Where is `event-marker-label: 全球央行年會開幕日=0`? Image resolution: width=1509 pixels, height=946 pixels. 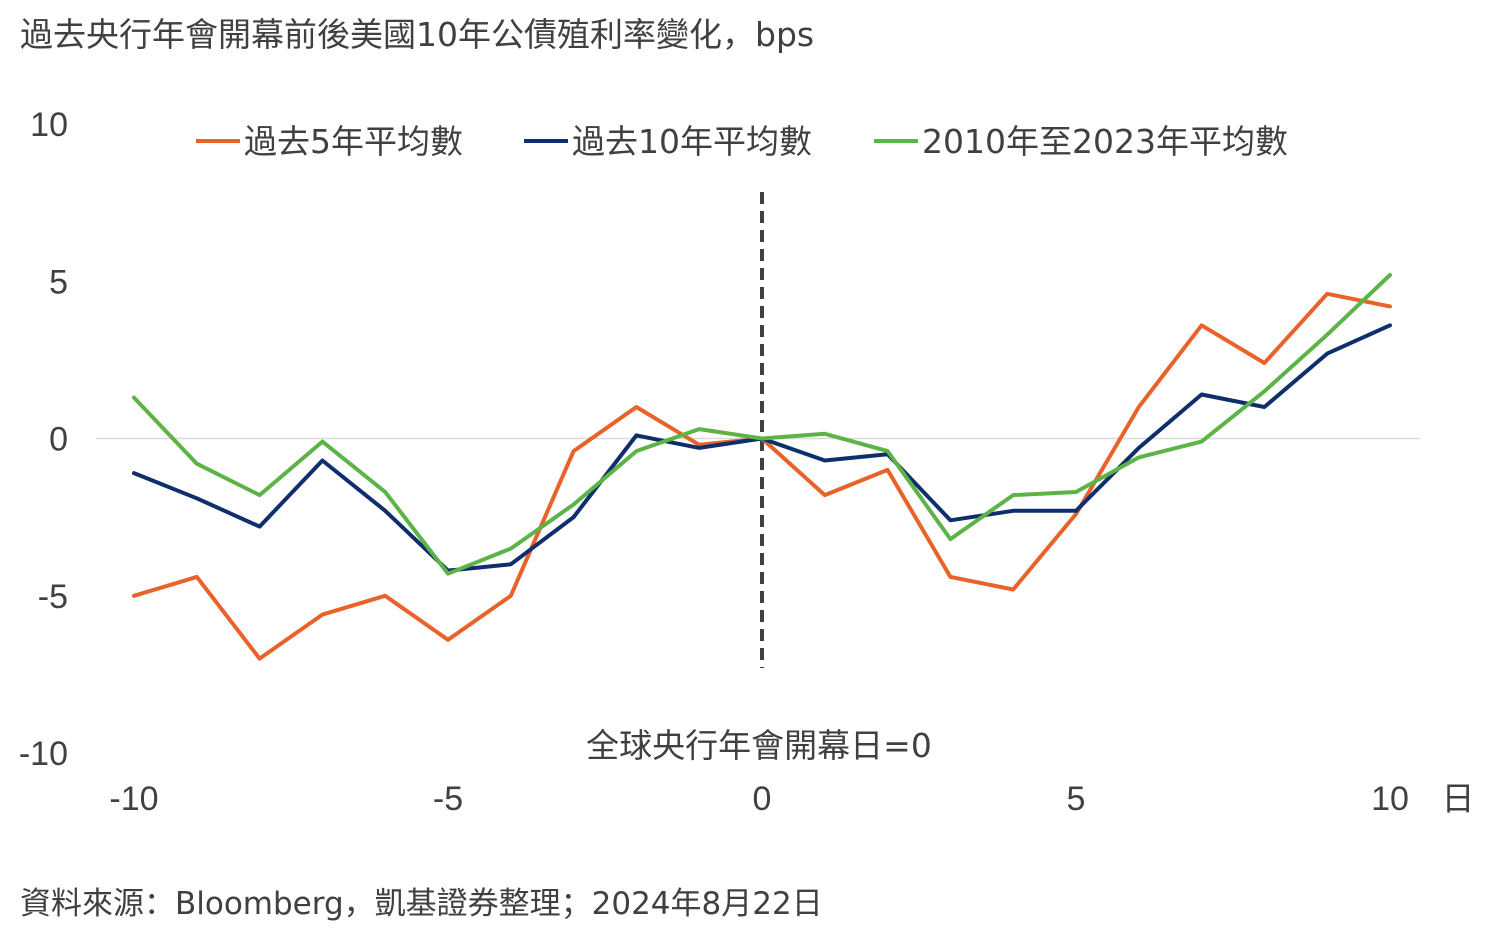
event-marker-label: 全球央行年會開幕日=0 is located at coordinates (759, 745).